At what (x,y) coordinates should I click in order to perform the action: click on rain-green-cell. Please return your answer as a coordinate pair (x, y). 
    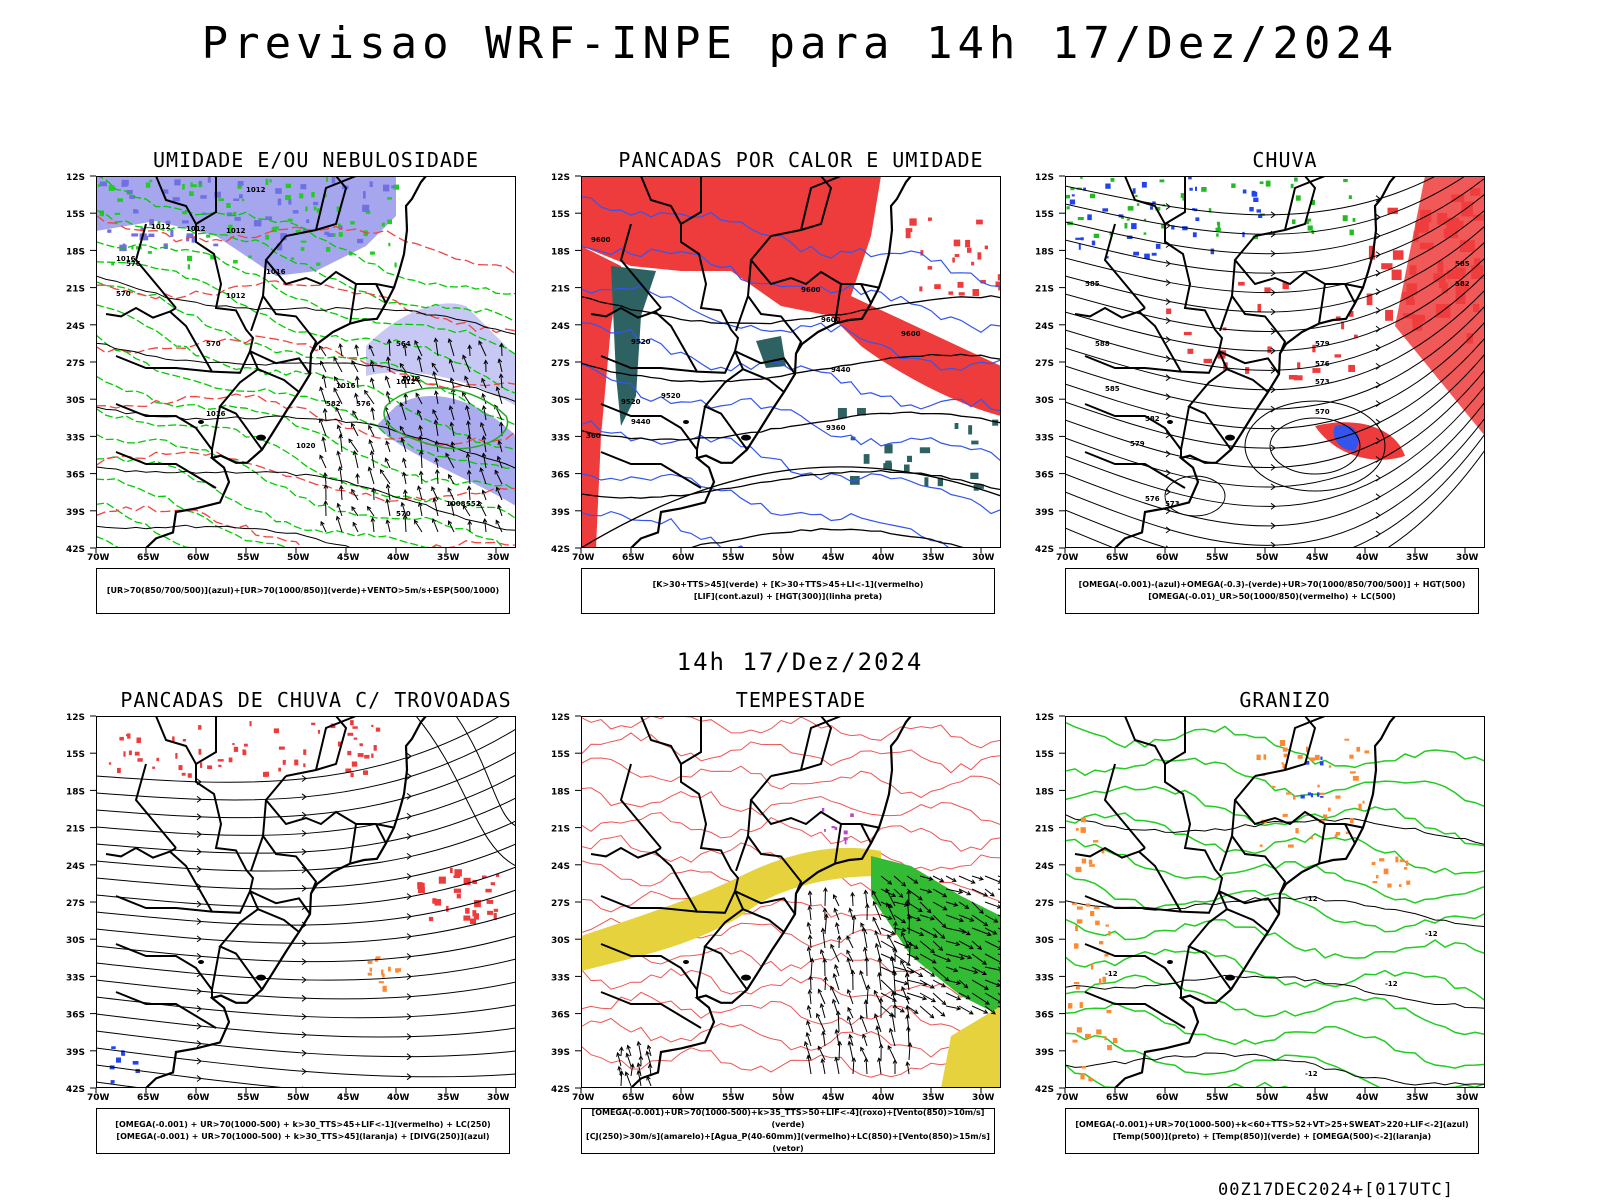
    Looking at the image, I should click on (1345, 181).